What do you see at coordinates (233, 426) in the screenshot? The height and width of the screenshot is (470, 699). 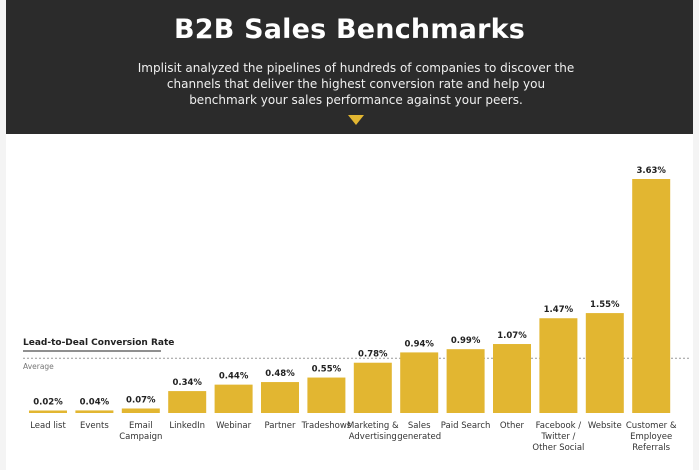 I see `category-label-5: Webinar` at bounding box center [233, 426].